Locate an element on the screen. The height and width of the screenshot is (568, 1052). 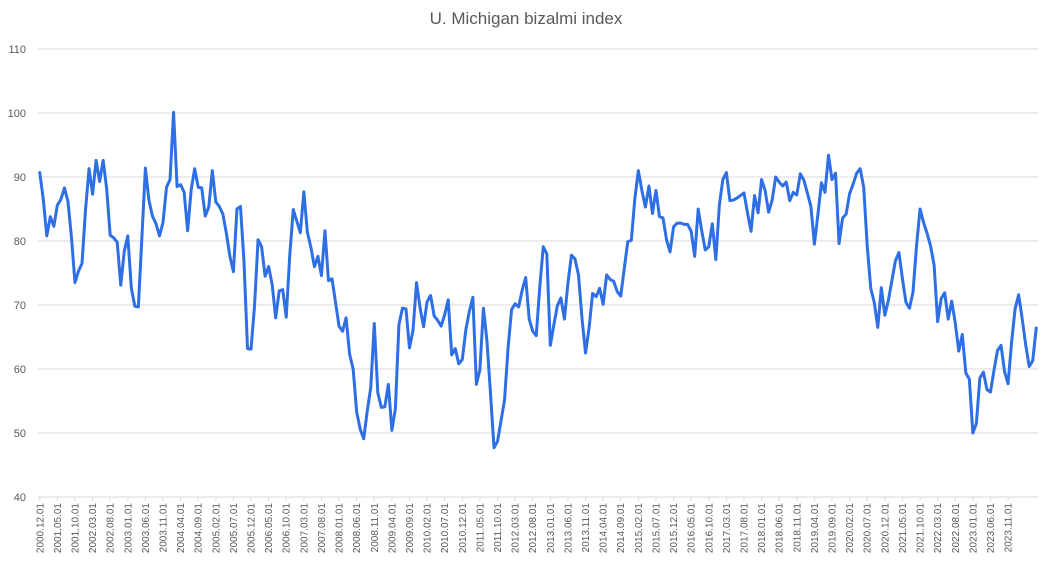
x-tick-label: 2013.11.01 is located at coordinates (586, 528).